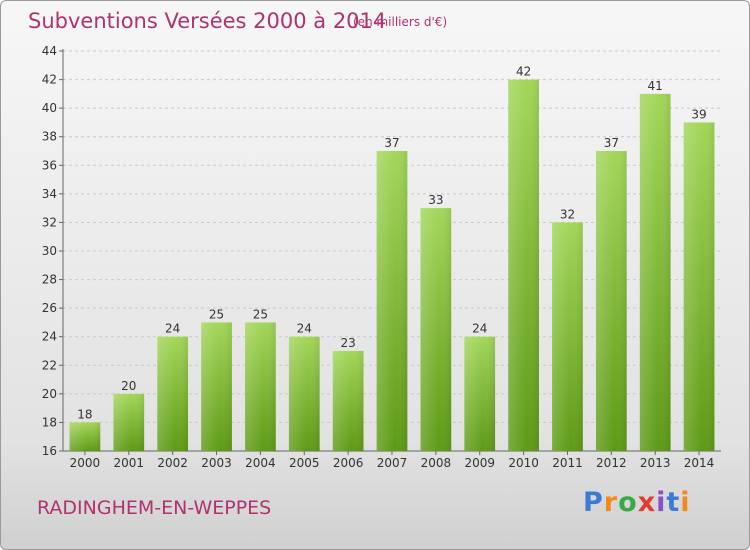 The width and height of the screenshot is (750, 550). Describe the element at coordinates (49, 280) in the screenshot. I see `y-tick-label: 28` at that location.